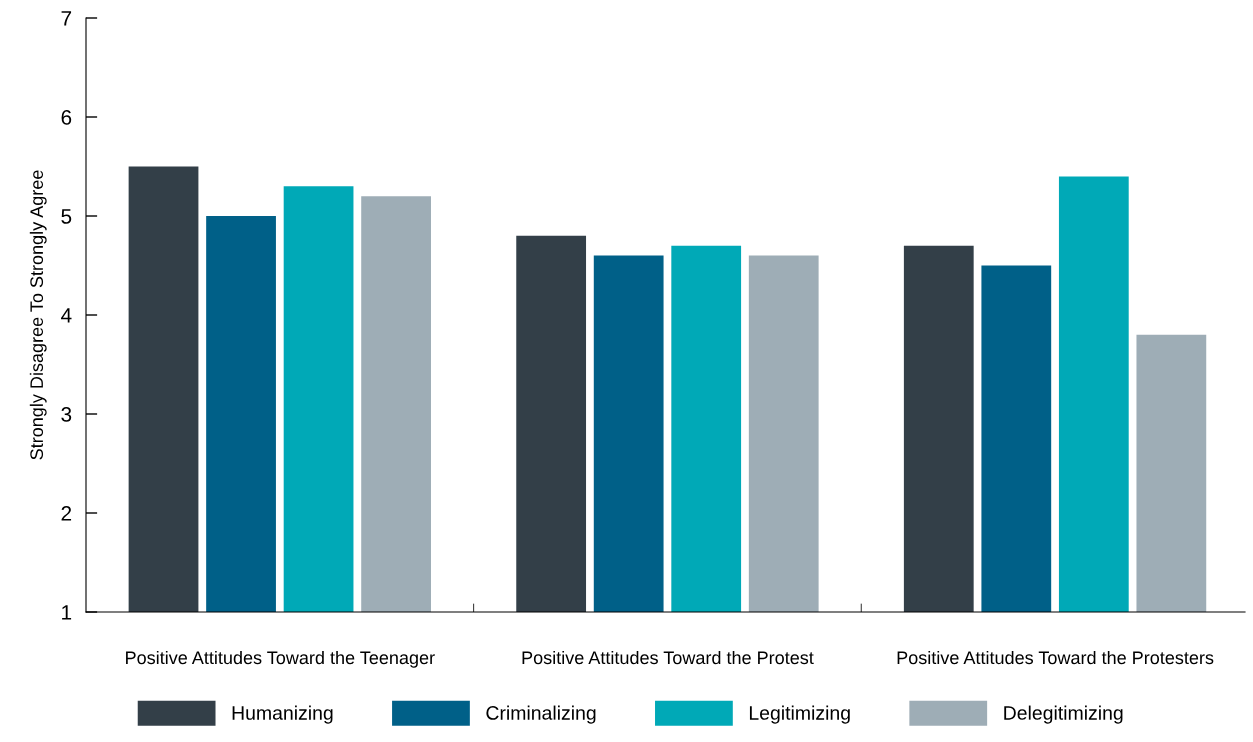  What do you see at coordinates (66, 513) in the screenshot?
I see `y-tick-label: 2` at bounding box center [66, 513].